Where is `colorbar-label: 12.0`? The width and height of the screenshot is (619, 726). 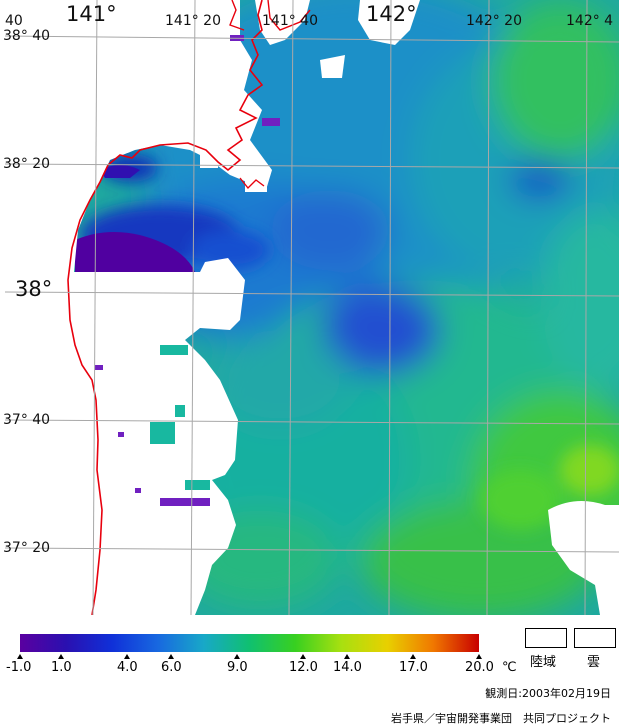
colorbar-label: 12.0 is located at coordinates (303, 667).